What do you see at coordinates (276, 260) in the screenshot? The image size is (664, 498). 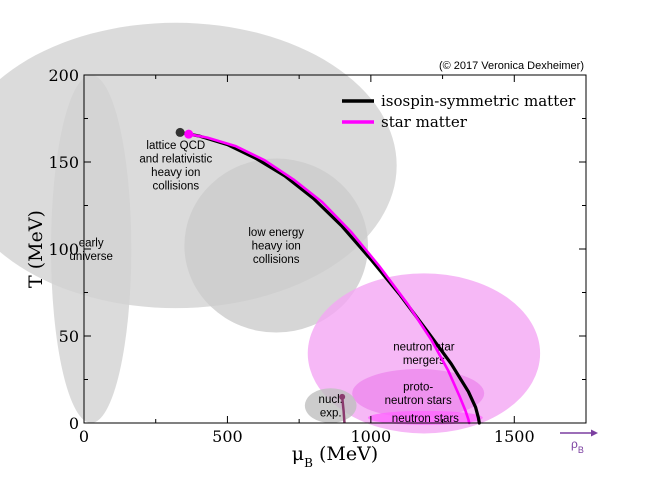 I see `region-label-low-energy: collisions` at bounding box center [276, 260].